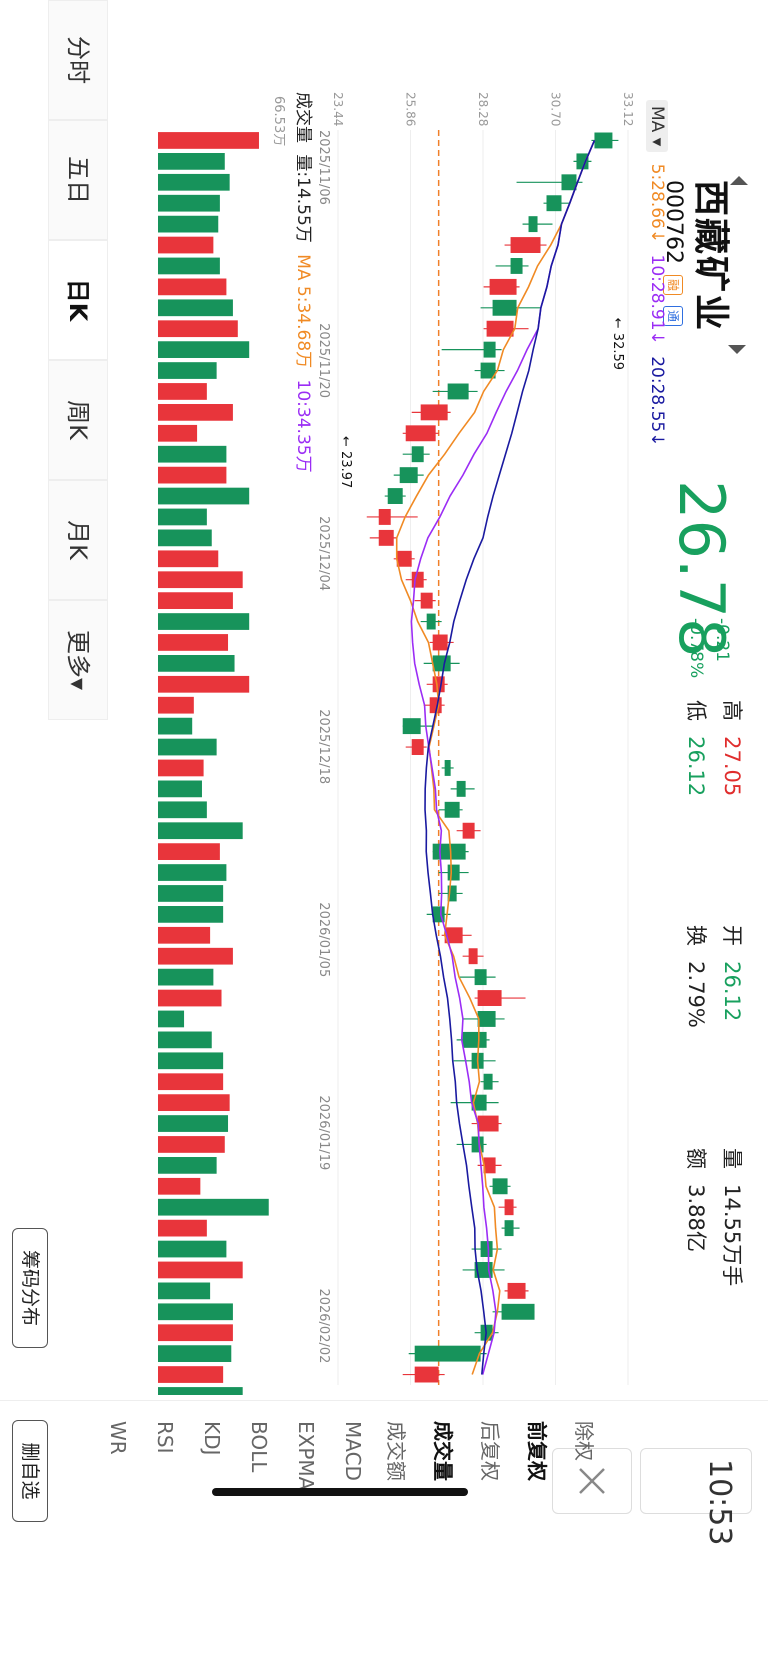  What do you see at coordinates (78, 180) in the screenshot?
I see `tab-five-day: 五日` at bounding box center [78, 180].